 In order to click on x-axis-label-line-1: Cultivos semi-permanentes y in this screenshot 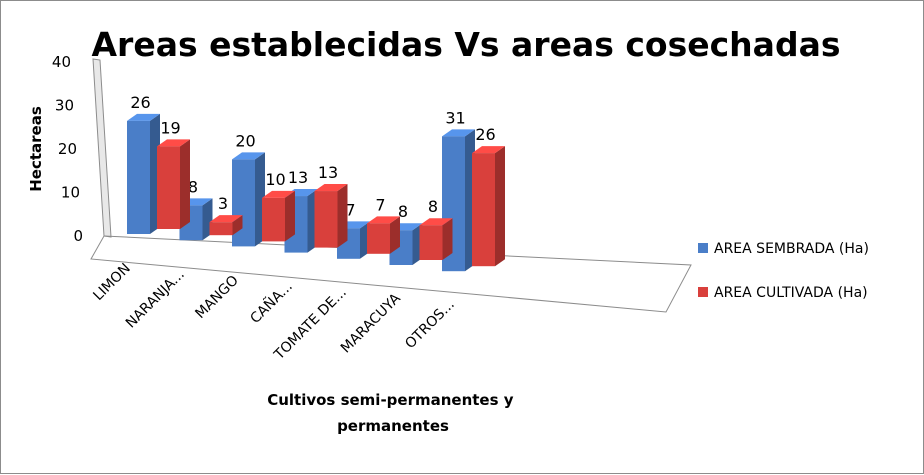, I will do `click(390, 400)`.